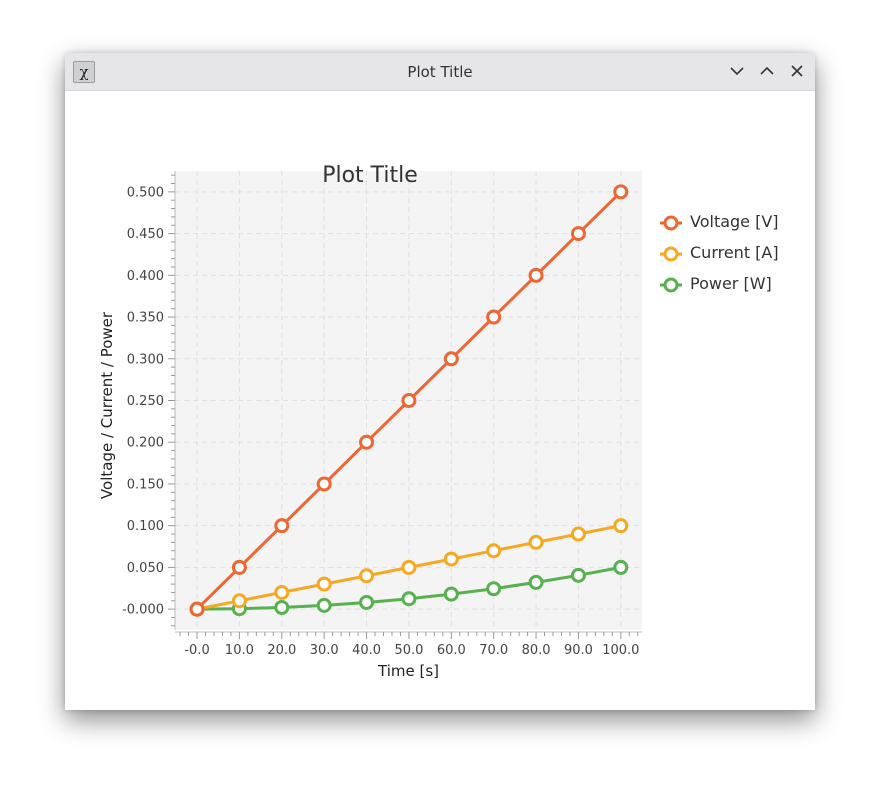 This screenshot has width=880, height=787. What do you see at coordinates (196, 650) in the screenshot?
I see `x-tick-label: -0.0` at bounding box center [196, 650].